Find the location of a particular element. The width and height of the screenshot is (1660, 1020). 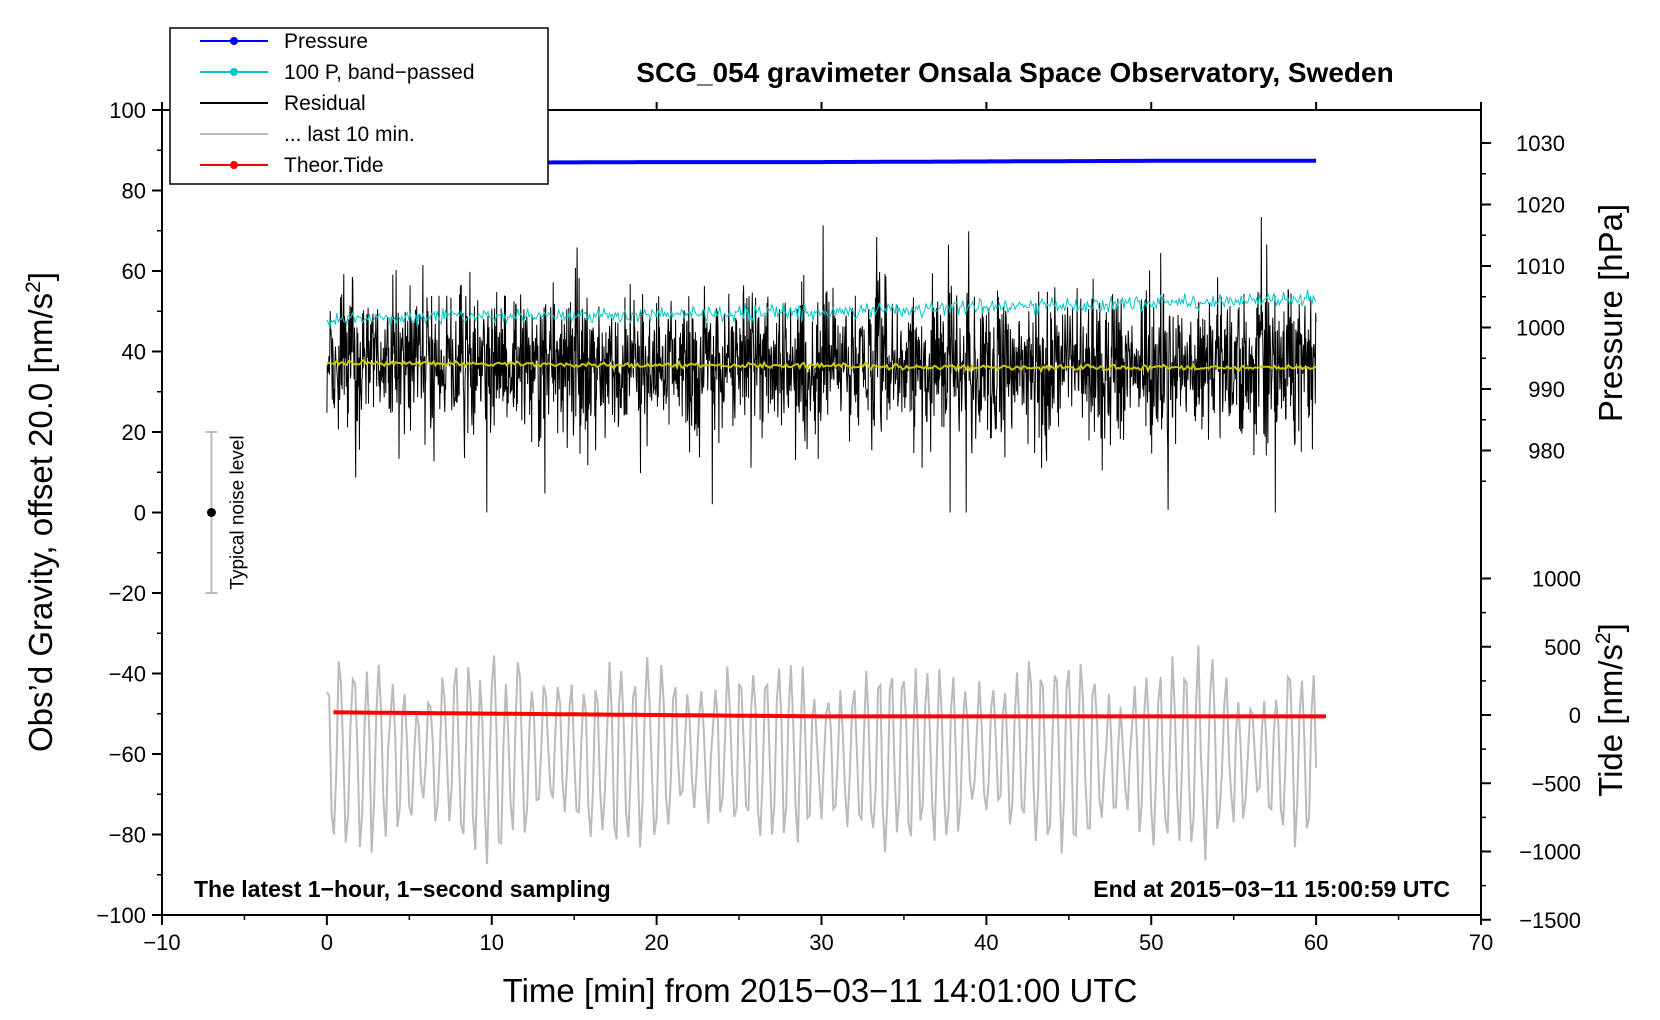

y-tick-label: −60 is located at coordinates (127, 754).